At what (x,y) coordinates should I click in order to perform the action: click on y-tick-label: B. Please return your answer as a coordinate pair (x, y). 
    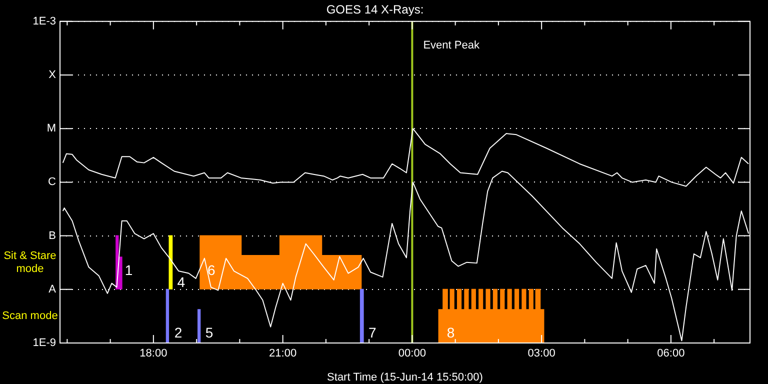
    Looking at the image, I should click on (52, 236).